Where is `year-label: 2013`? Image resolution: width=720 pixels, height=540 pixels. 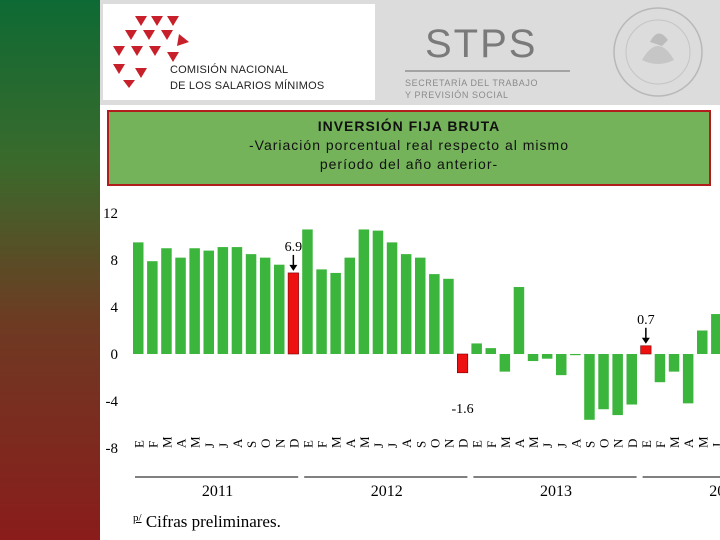
year-label: 2013 is located at coordinates (556, 491).